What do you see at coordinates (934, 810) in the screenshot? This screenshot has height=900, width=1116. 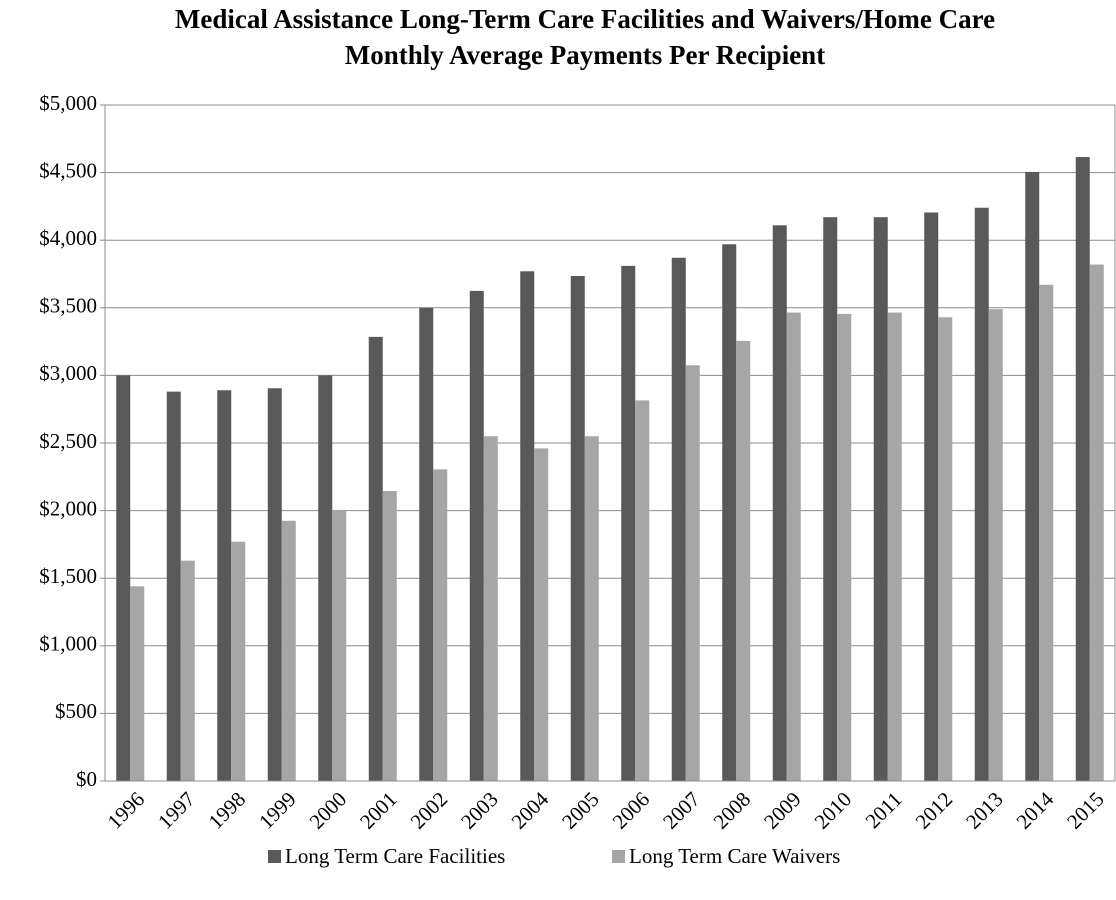 I see `x-tick-label: 2012` at bounding box center [934, 810].